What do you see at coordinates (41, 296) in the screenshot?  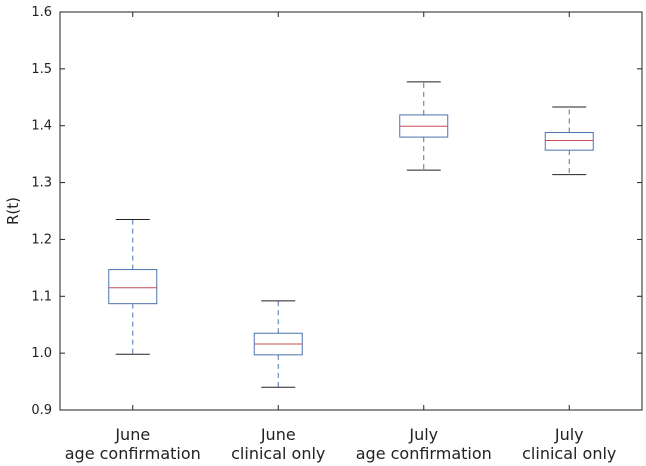 I see `y-tick-label: 1.1` at bounding box center [41, 296].